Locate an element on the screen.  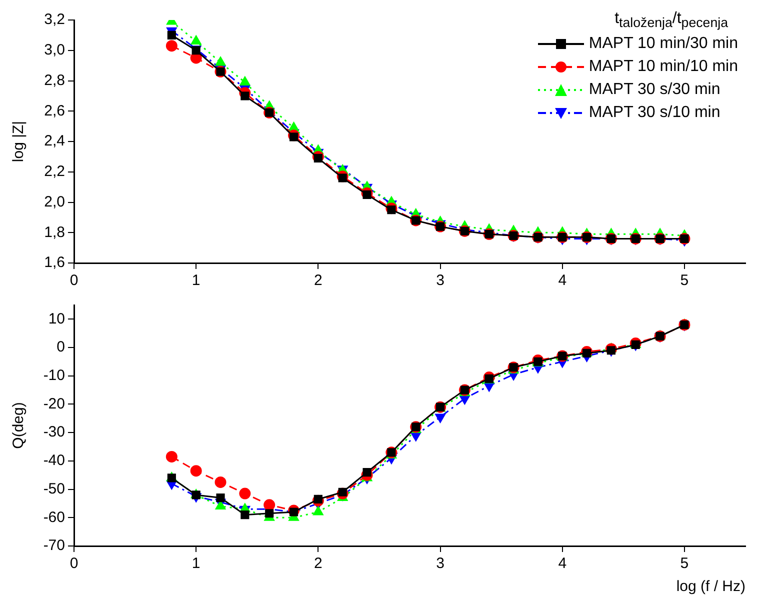
y-tick-label: -30 is located at coordinates (54, 432).